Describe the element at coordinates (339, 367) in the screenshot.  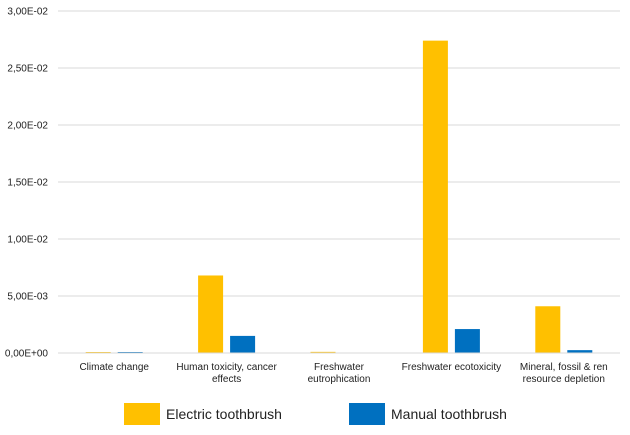
I see `x-category-label: Freshwater` at that location.